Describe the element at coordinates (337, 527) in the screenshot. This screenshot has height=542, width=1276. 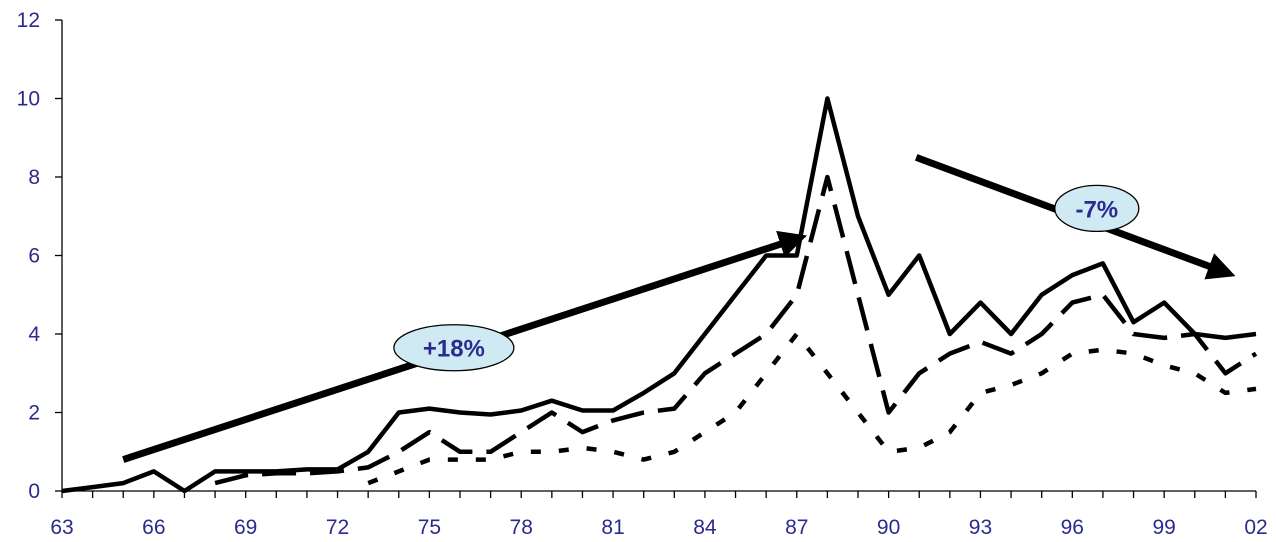
I see `x-tick-label: 72` at that location.